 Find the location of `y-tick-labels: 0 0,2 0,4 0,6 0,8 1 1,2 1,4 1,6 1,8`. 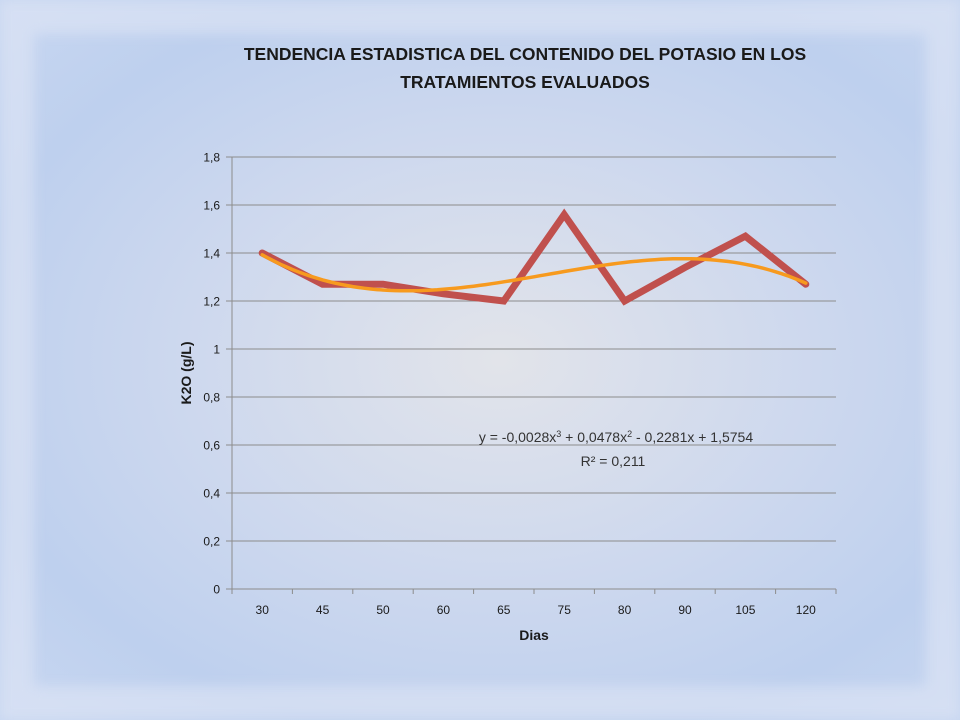

y-tick-labels: 0 0,2 0,4 0,6 0,8 1 1,2 1,4 1,6 1,8 is located at coordinates (211, 374).